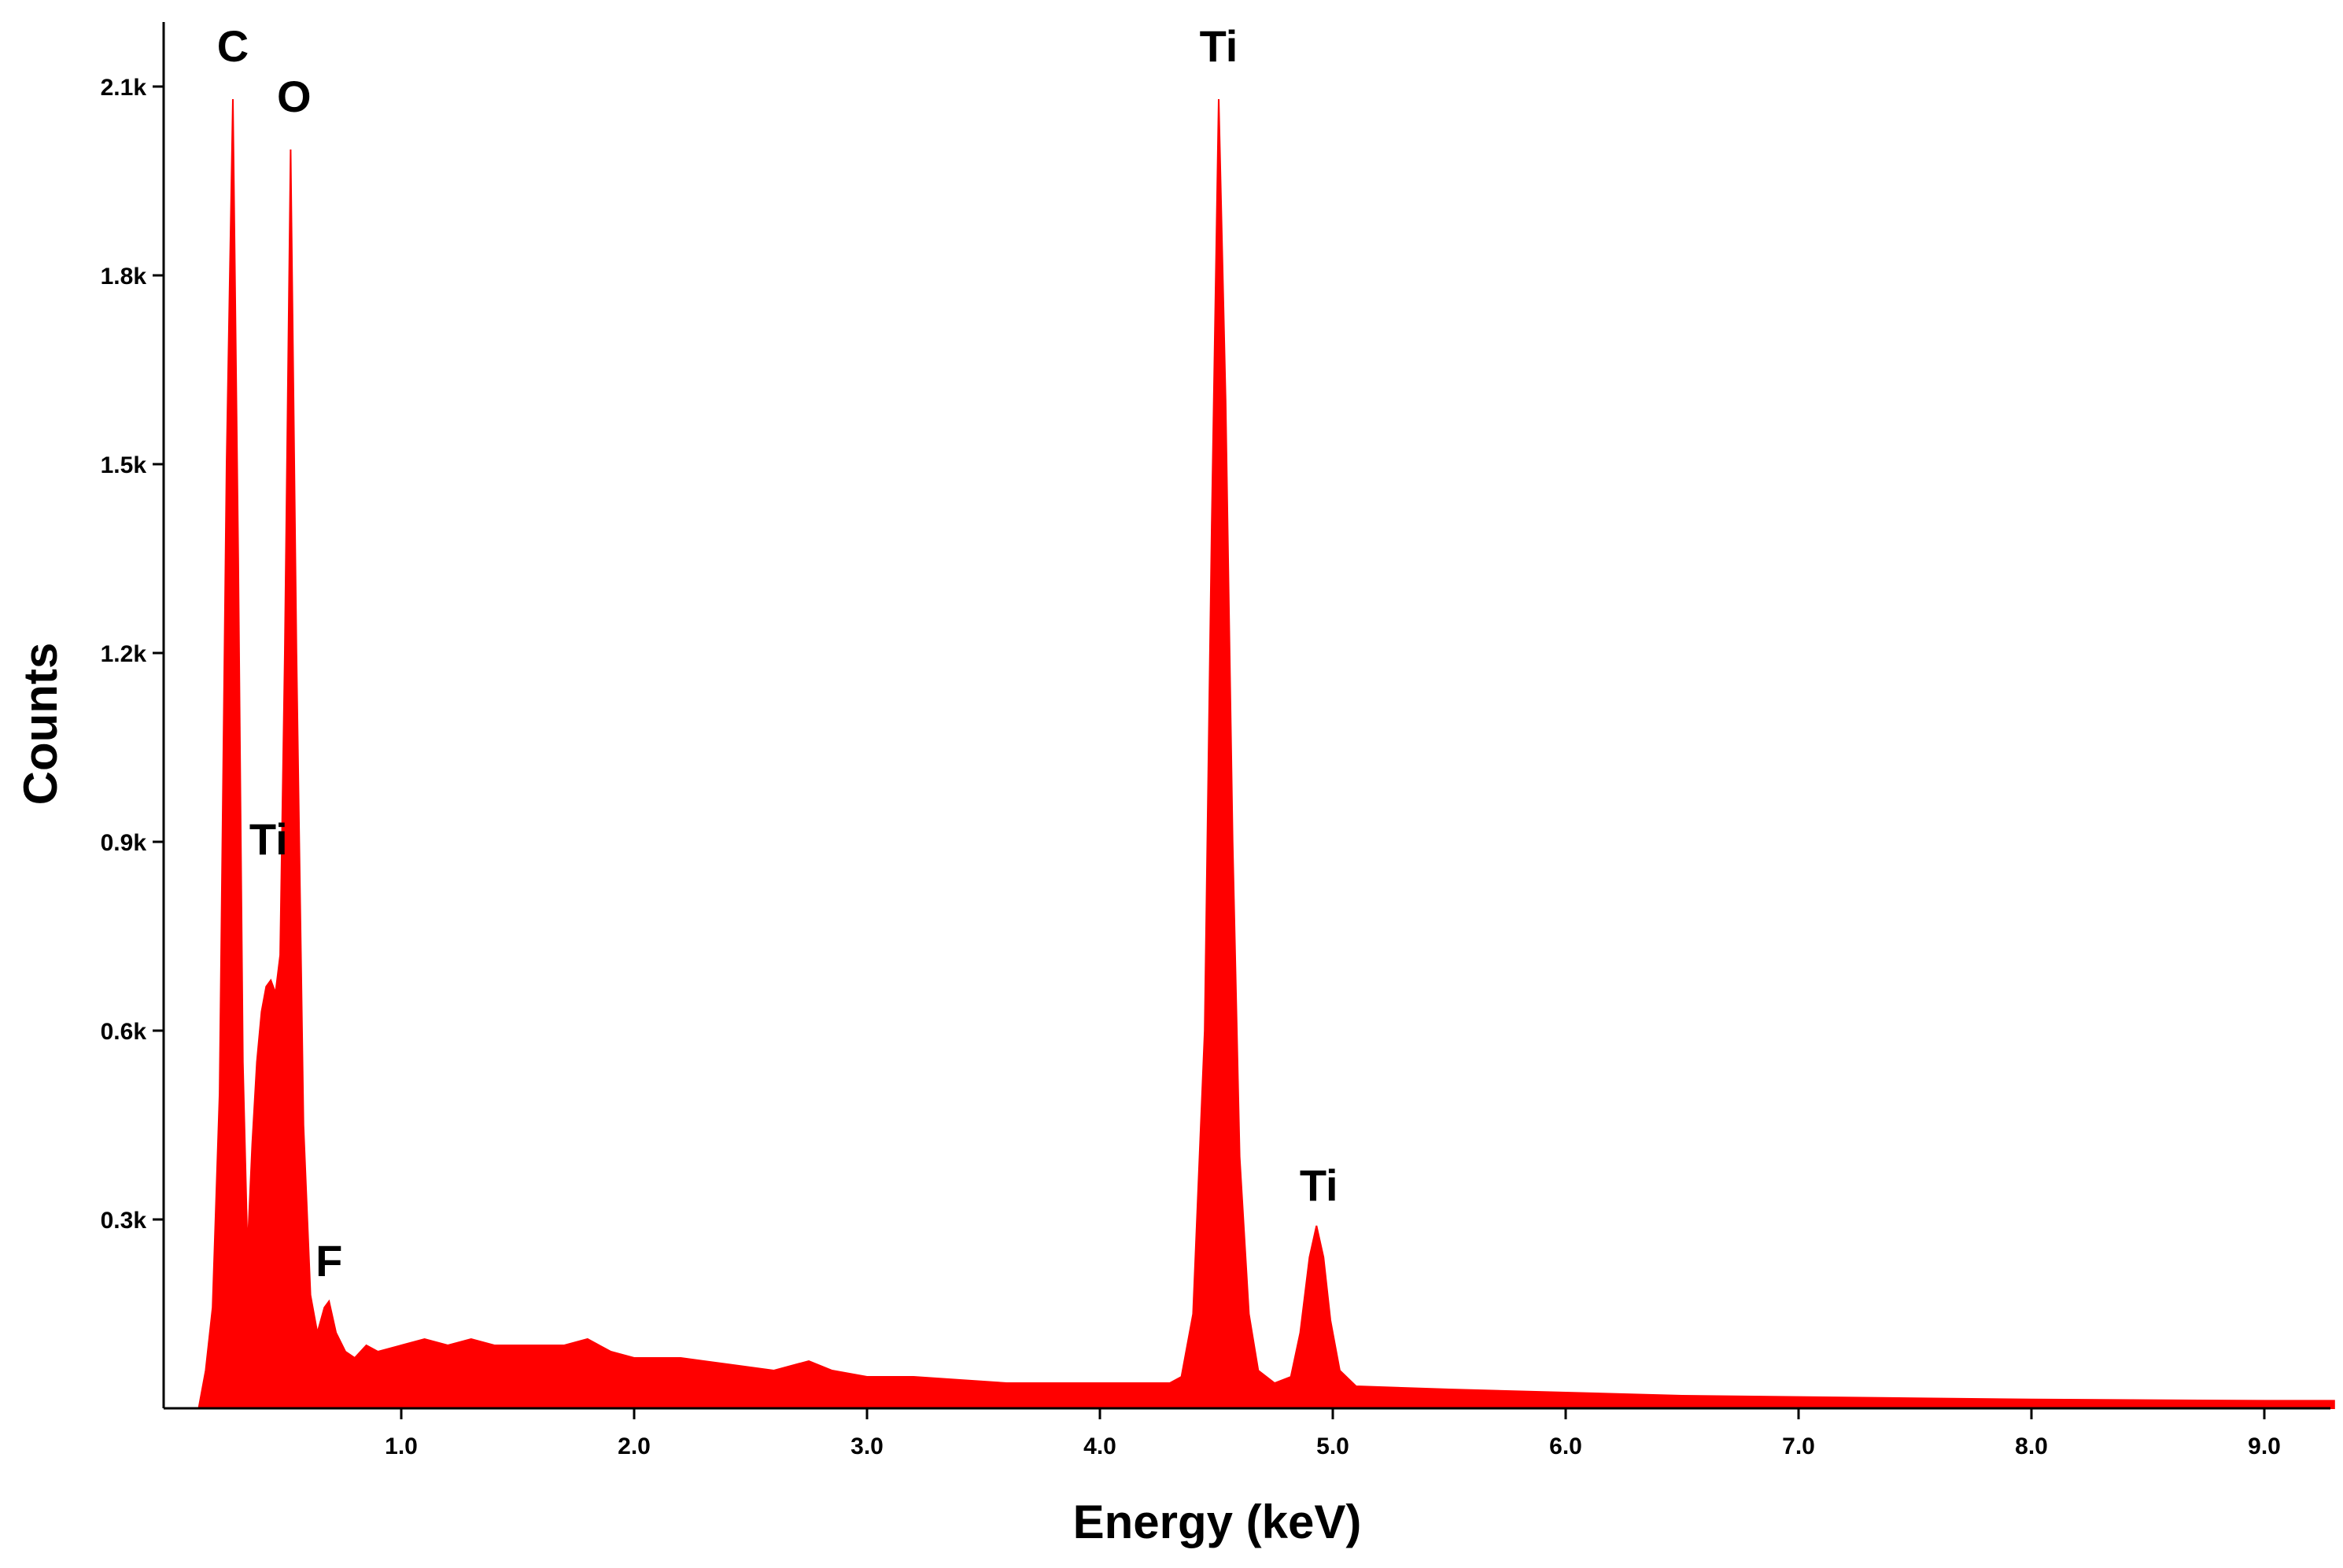  I want to click on x-tick-label: 2.0, so click(634, 1446).